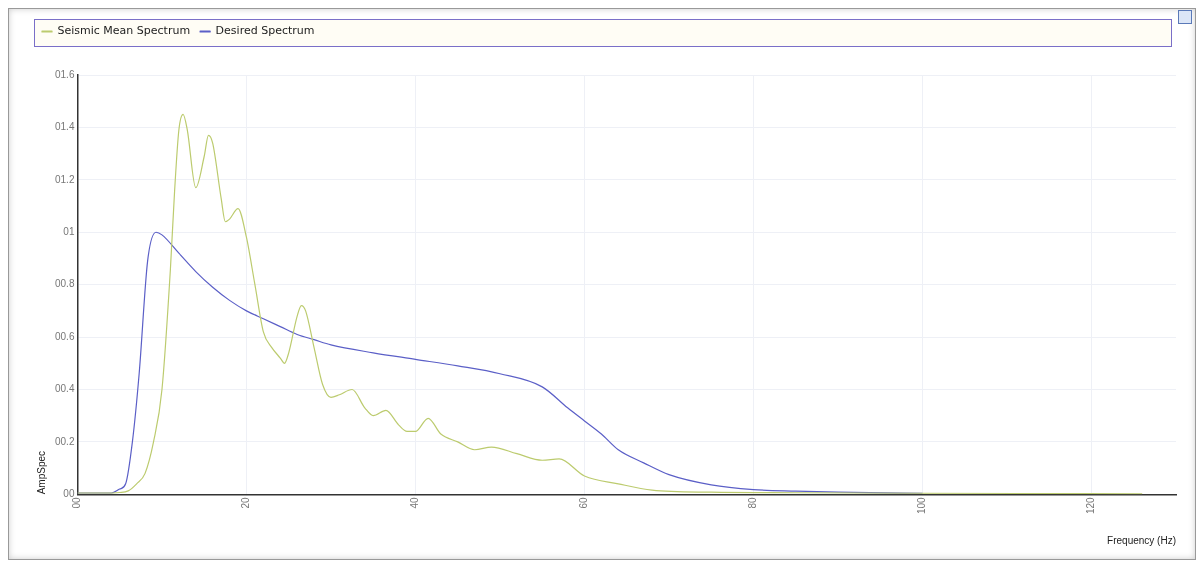 The height and width of the screenshot is (563, 1202). I want to click on y-tick-label: 01.4, so click(64, 127).